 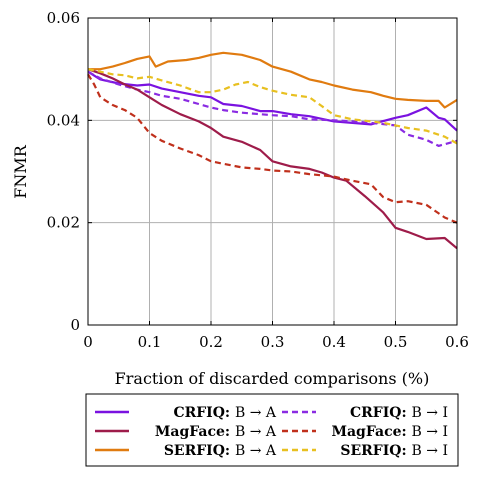 What do you see at coordinates (389, 432) in the screenshot?
I see `legend-entry: MagFace: B → I` at bounding box center [389, 432].